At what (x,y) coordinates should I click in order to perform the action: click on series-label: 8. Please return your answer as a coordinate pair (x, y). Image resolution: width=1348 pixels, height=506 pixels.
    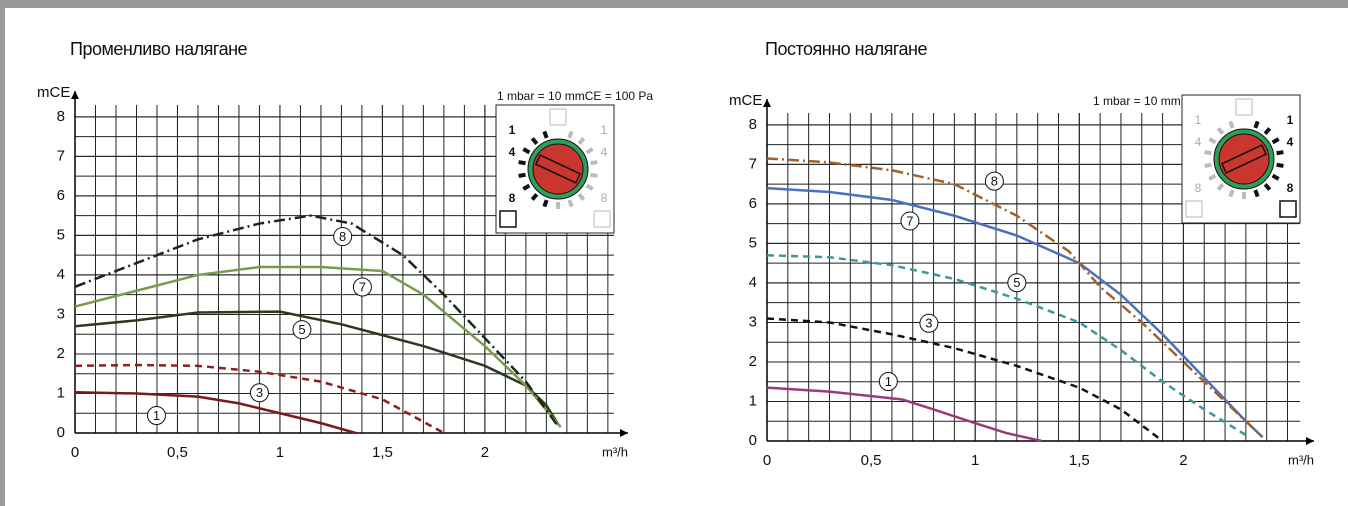
    Looking at the image, I should click on (342, 236).